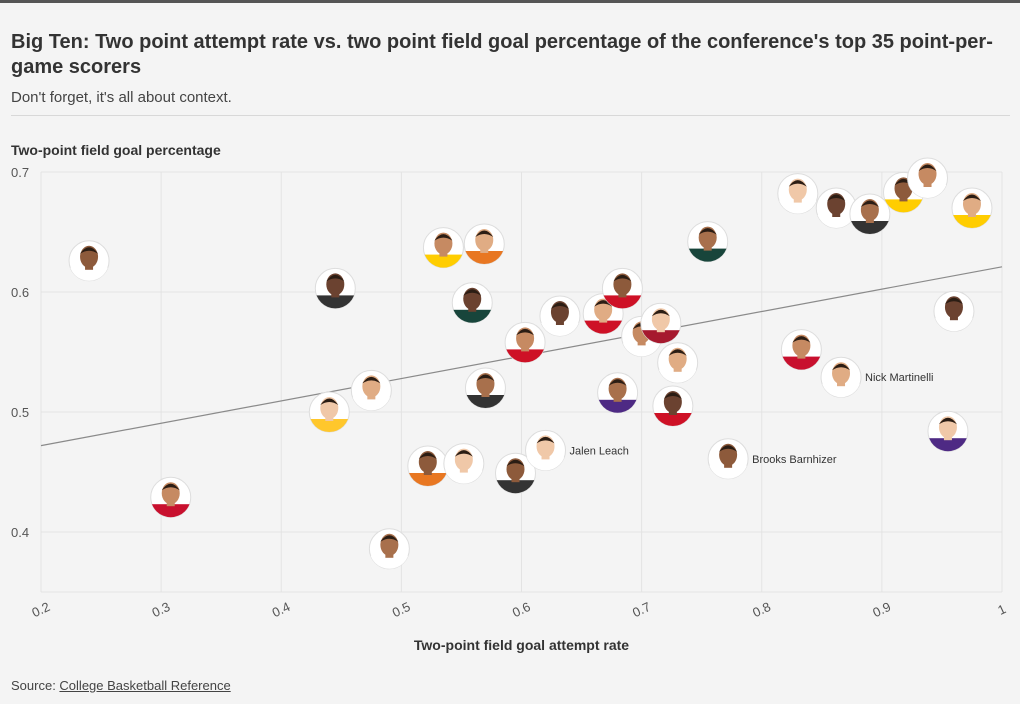  Describe the element at coordinates (794, 460) in the screenshot. I see `player-name-label: Brooks Barnhizer` at that location.